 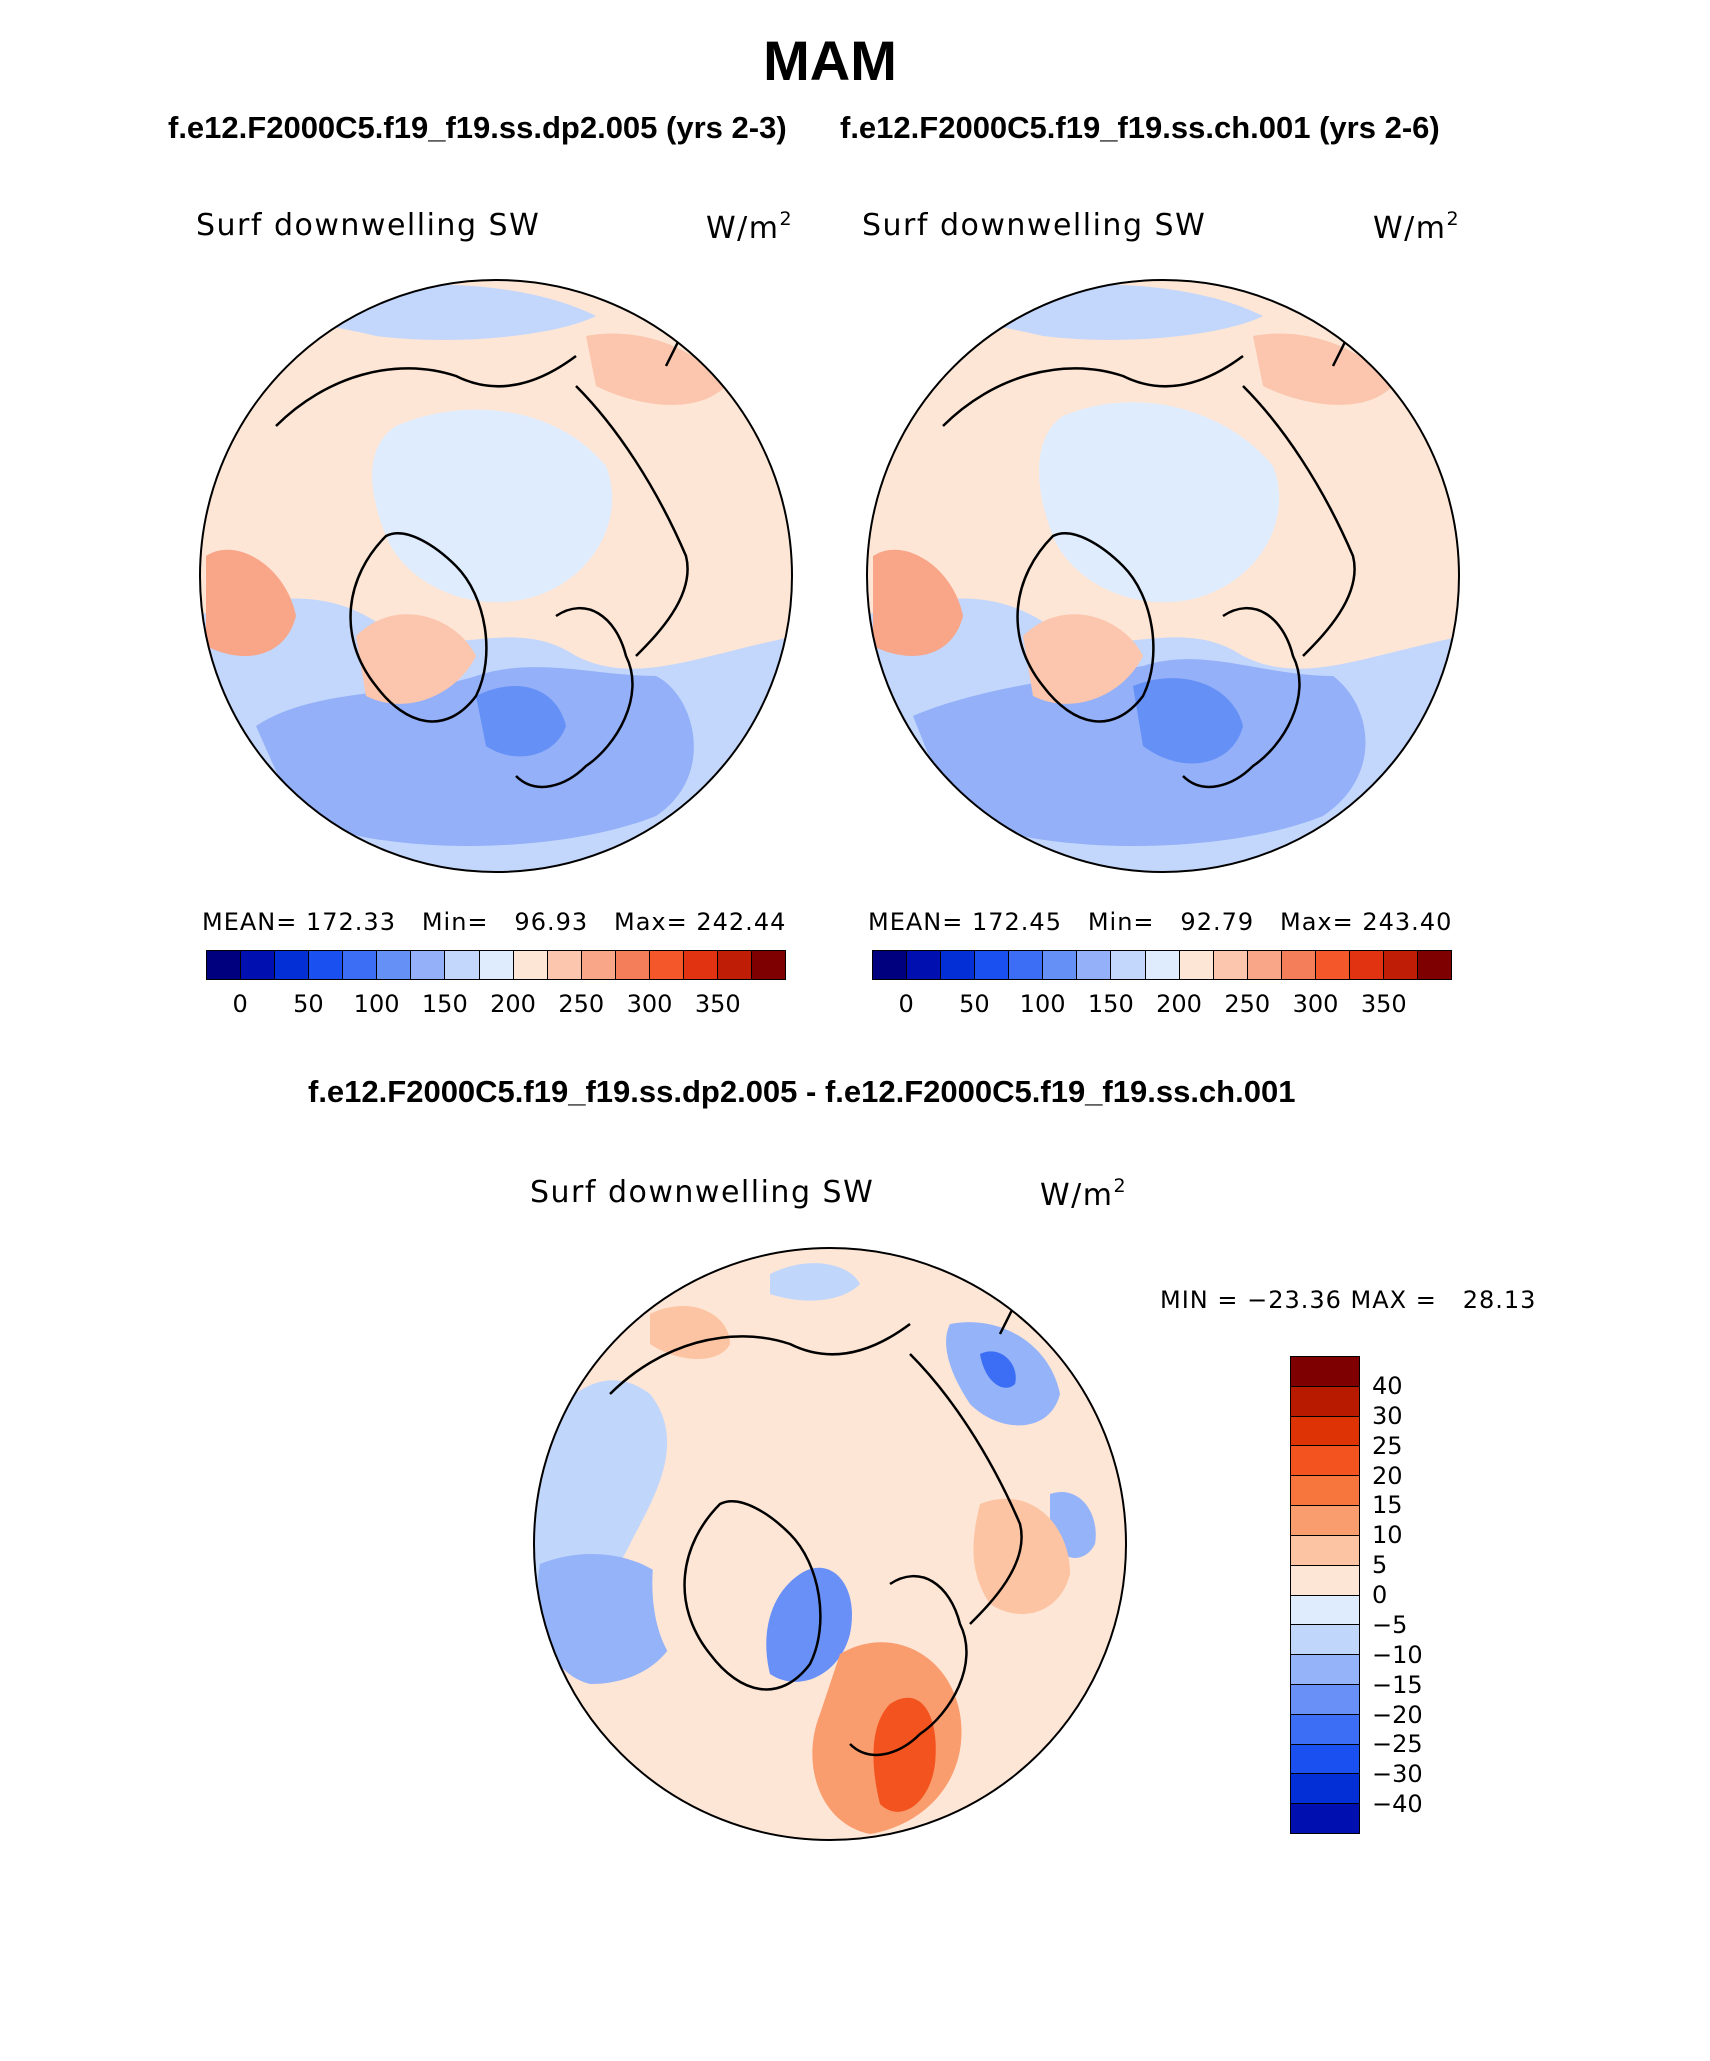 I want to click on colorbar-tick-label: −25, so click(x=1397, y=1744).